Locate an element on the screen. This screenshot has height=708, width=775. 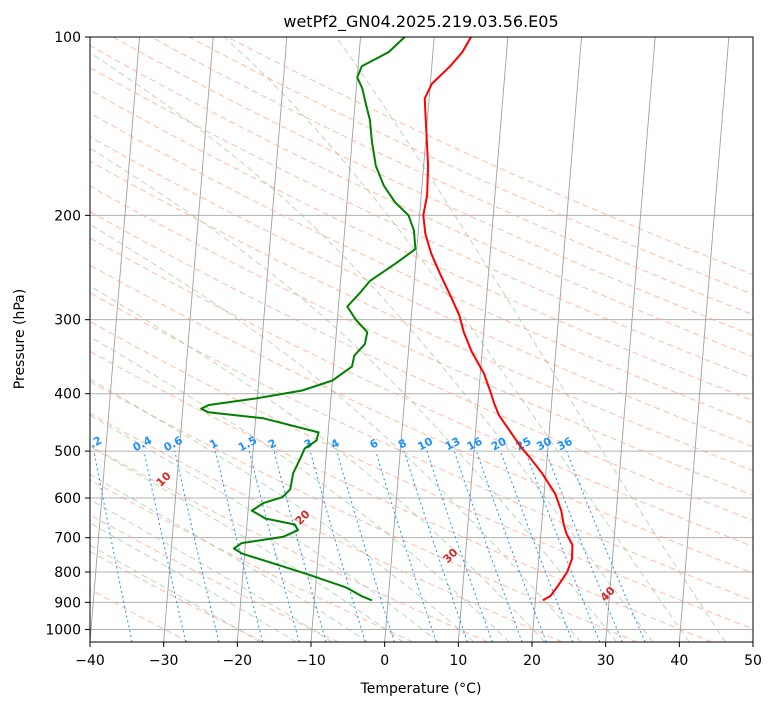
y-axis: 100 200 300 400 500 600 700 800 900 1000 is located at coordinates (67, 334).